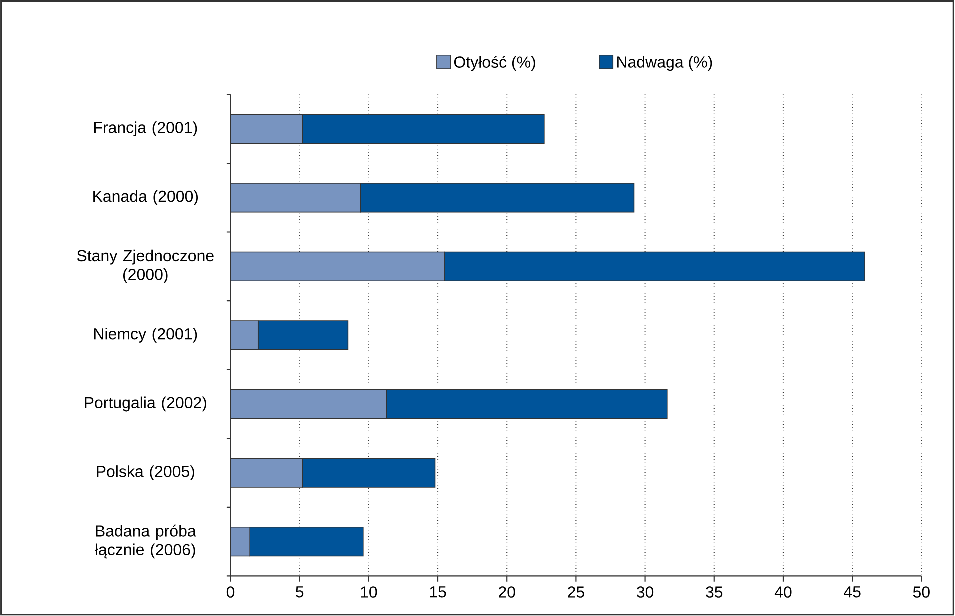 This screenshot has width=955, height=616. I want to click on x-tick-label: 45, so click(852, 592).